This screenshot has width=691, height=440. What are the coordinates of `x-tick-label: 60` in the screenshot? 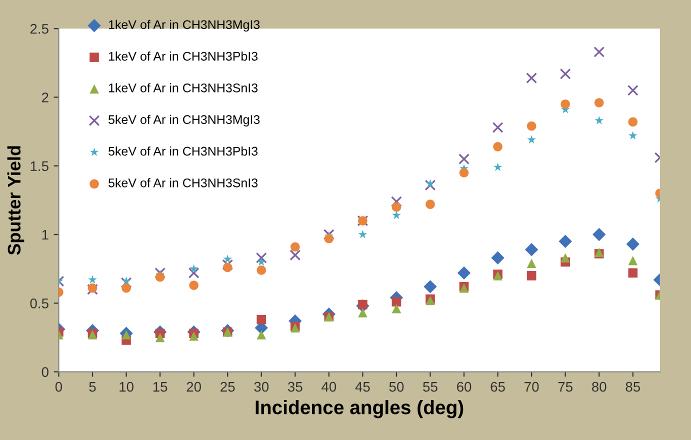 It's located at (464, 387).